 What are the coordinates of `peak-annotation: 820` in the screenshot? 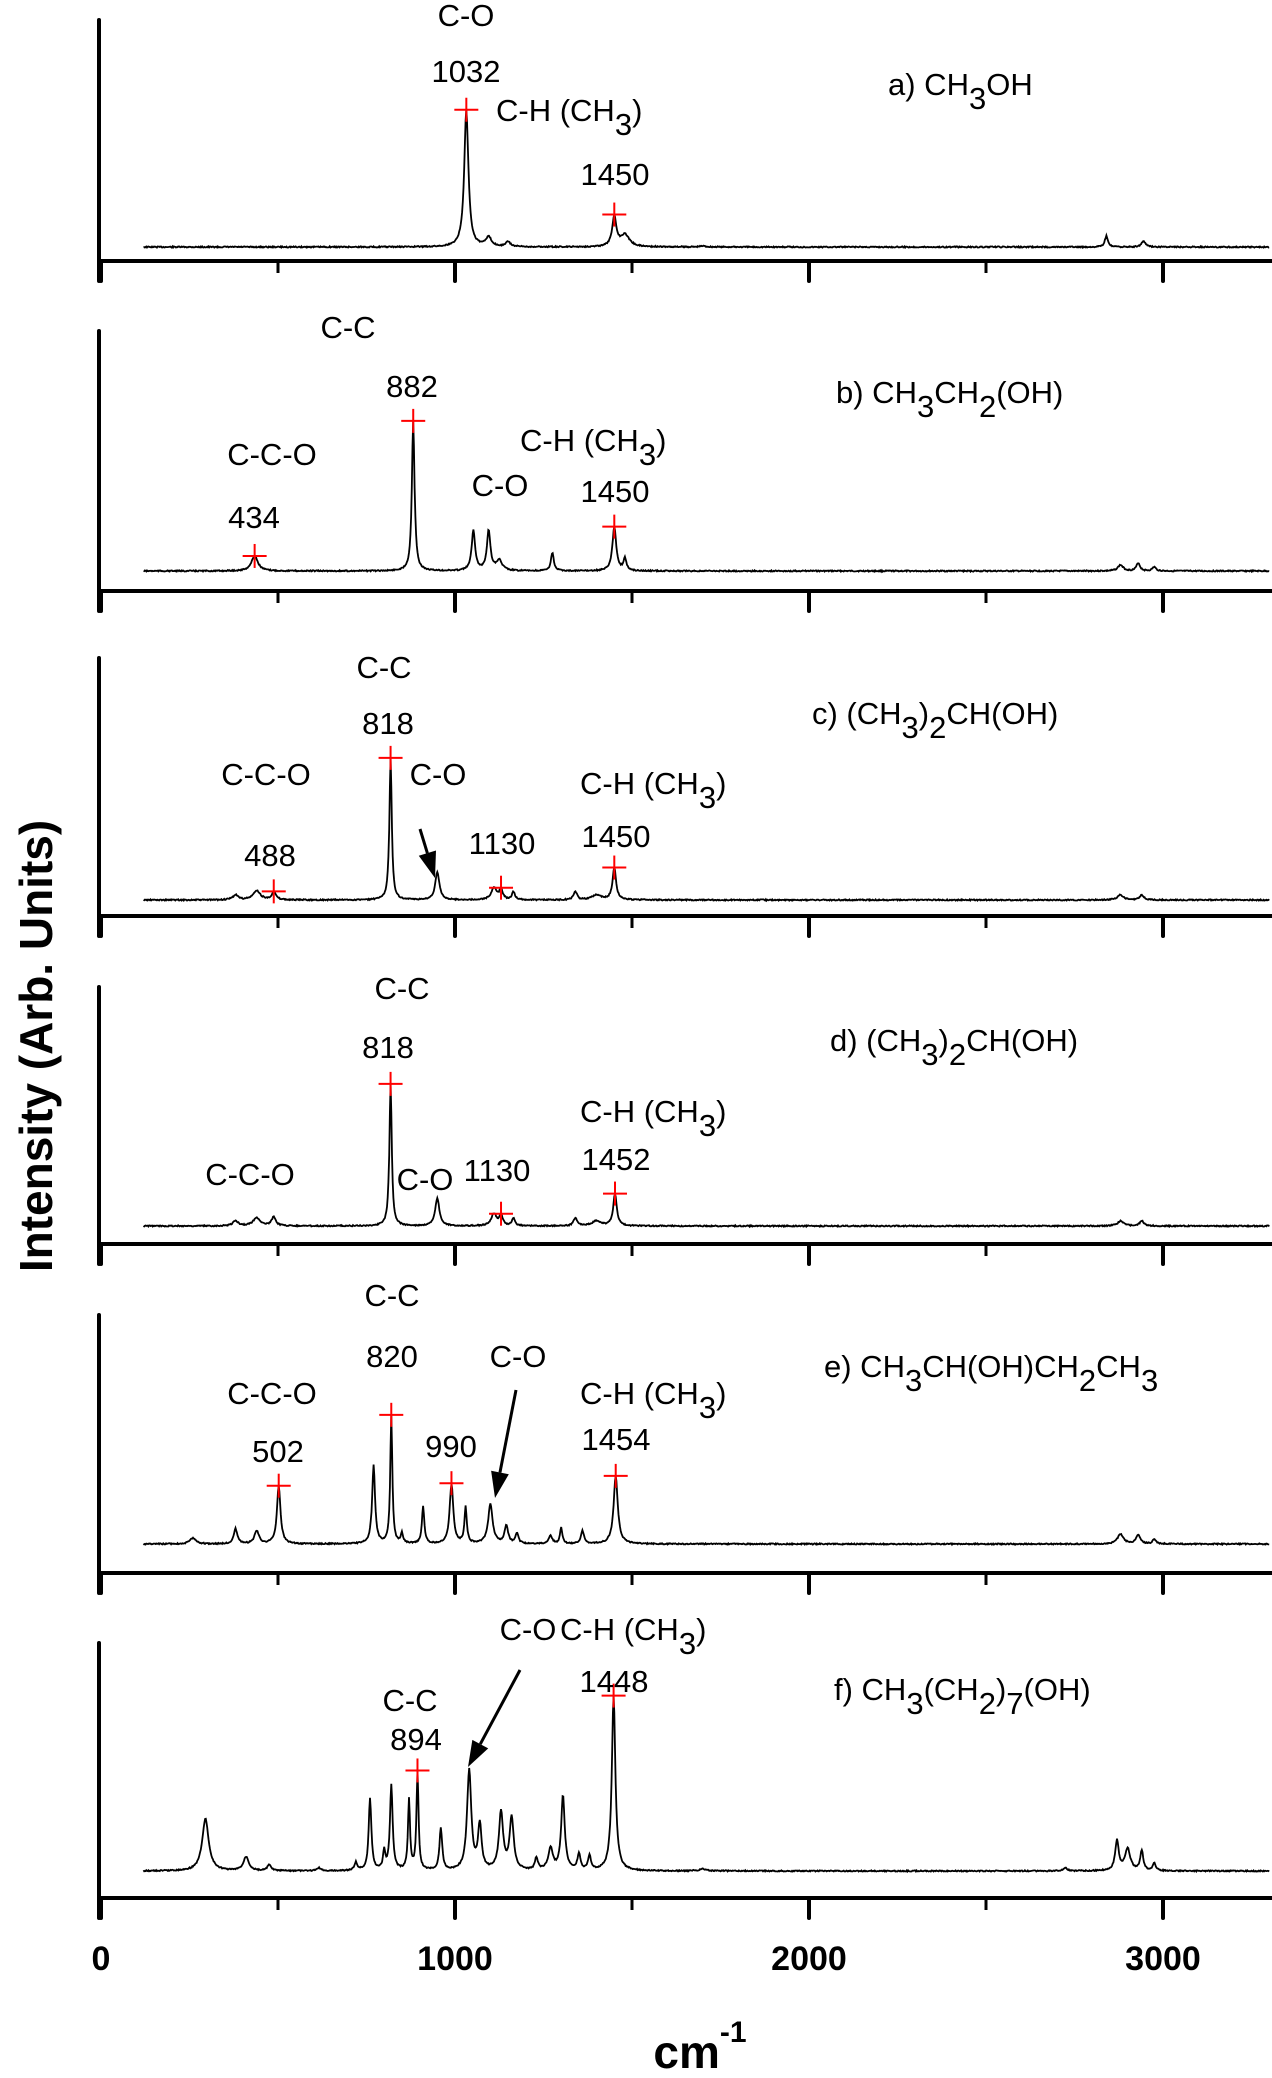 It's located at (392, 1356).